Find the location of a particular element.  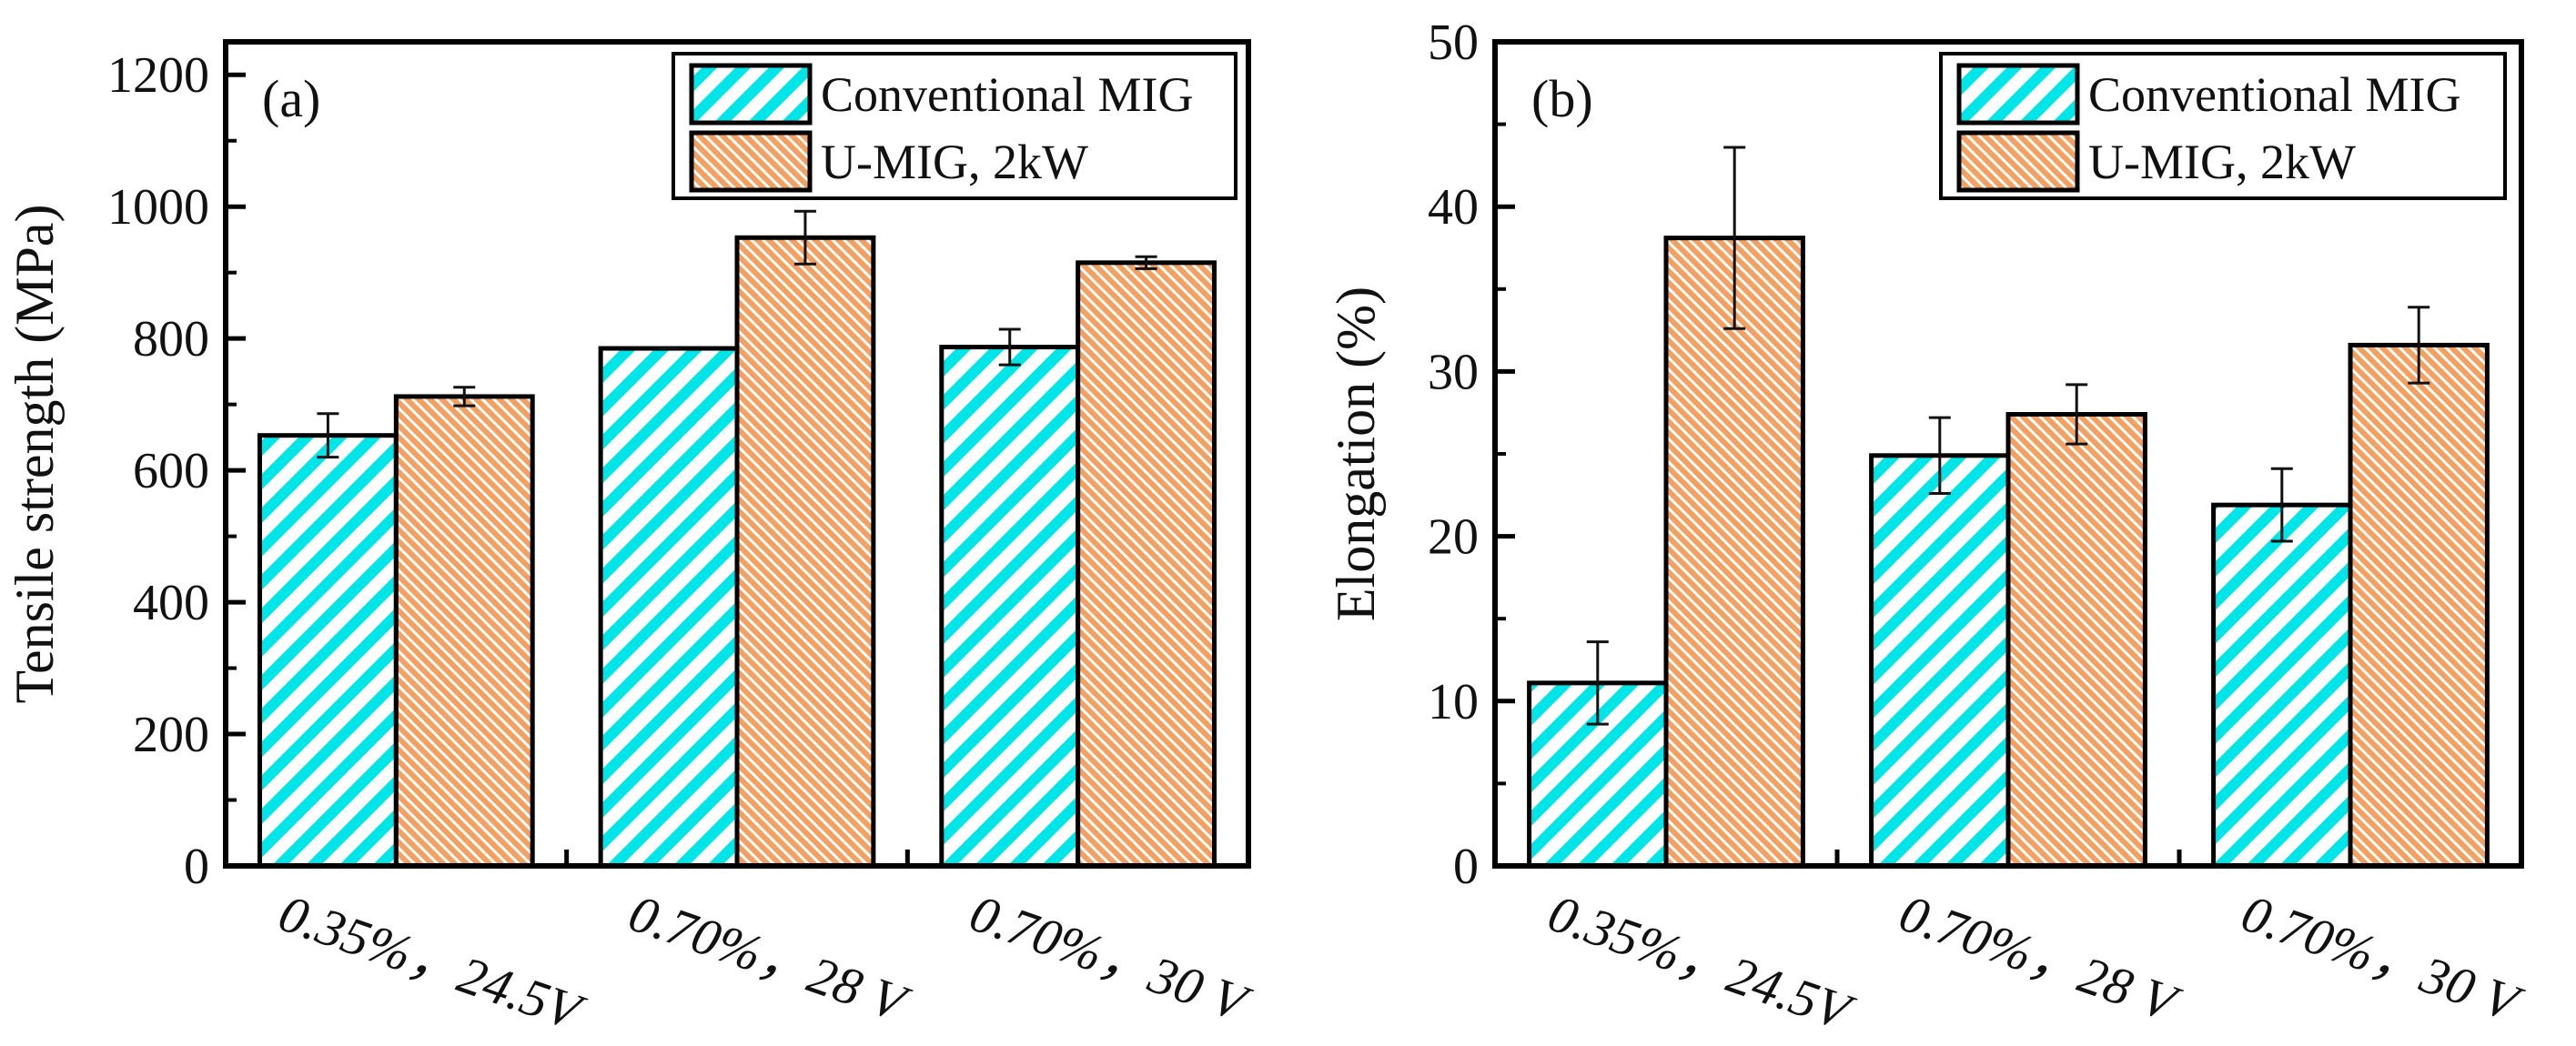

y-tick-label: 10 is located at coordinates (1454, 702).